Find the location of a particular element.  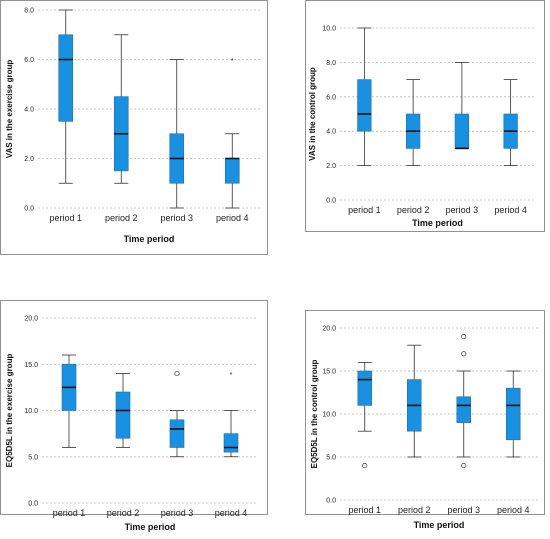

y-axis-title: EQ5D5L in the exercise group is located at coordinates (9, 411).